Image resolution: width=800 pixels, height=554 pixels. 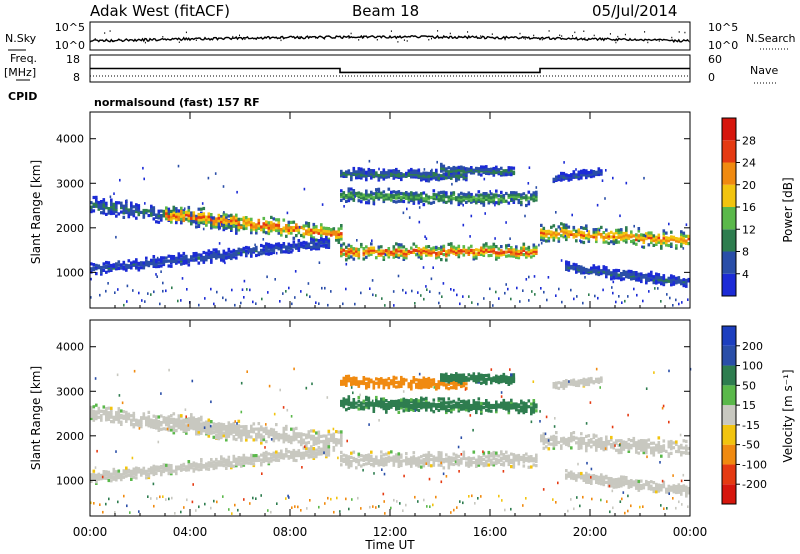 What do you see at coordinates (749, 207) in the screenshot?
I see `colorbar-tick-label: 16` at bounding box center [749, 207].